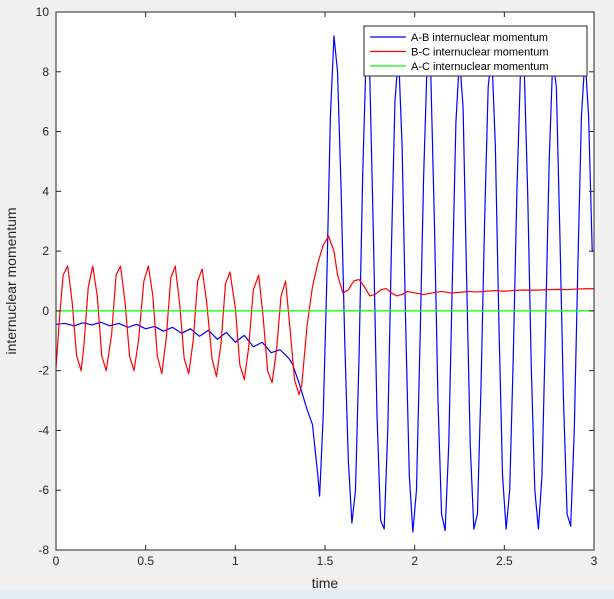 This screenshot has height=599, width=614. What do you see at coordinates (43, 12) in the screenshot?
I see `y-tick-label: 10` at bounding box center [43, 12].